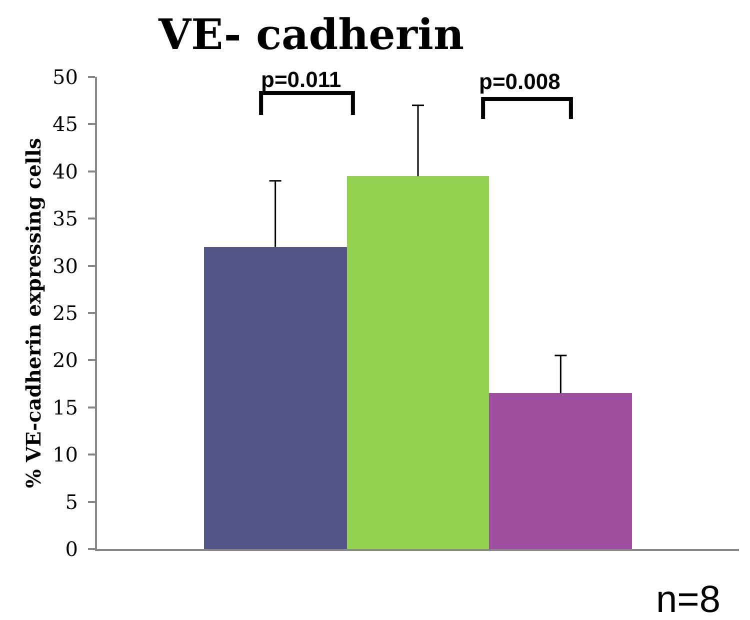 The image size is (750, 620). I want to click on y-tick-label: 50, so click(65, 77).